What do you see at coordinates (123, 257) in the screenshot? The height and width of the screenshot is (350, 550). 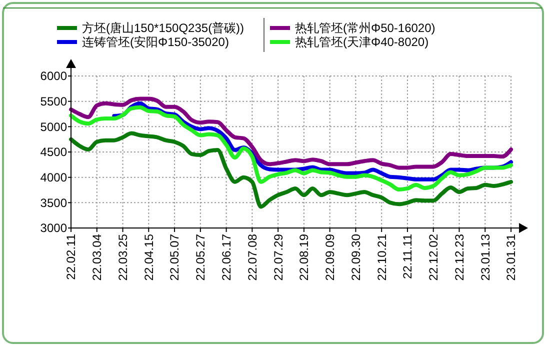 I see `x-tick-label: 22.03.25` at bounding box center [123, 257].